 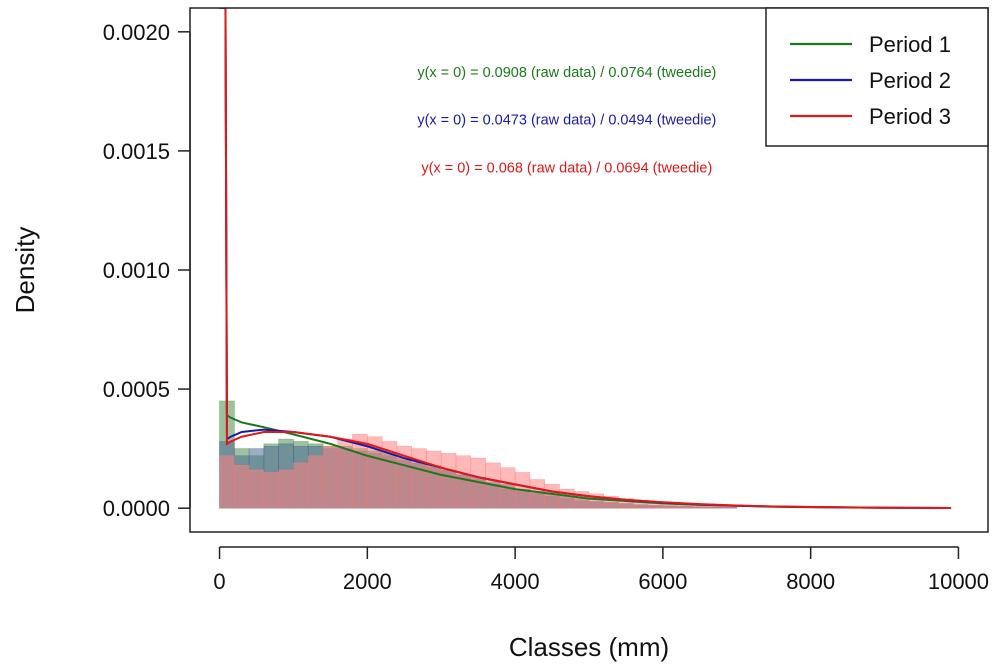 What do you see at coordinates (25, 270) in the screenshot?
I see `y-axis-label: Density` at bounding box center [25, 270].